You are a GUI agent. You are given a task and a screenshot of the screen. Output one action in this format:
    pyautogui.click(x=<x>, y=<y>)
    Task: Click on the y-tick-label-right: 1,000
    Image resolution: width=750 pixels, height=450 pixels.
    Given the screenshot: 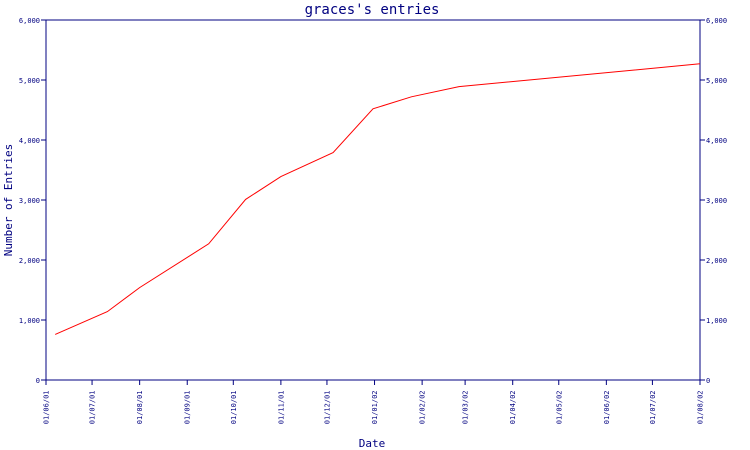 What is the action you would take?
    pyautogui.click(x=716, y=321)
    